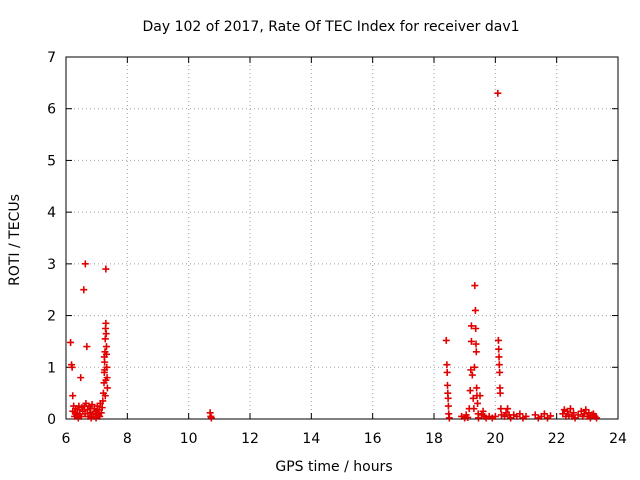 The image size is (640, 480). What do you see at coordinates (51, 110) in the screenshot?
I see `y-tick-label: 6` at bounding box center [51, 110].